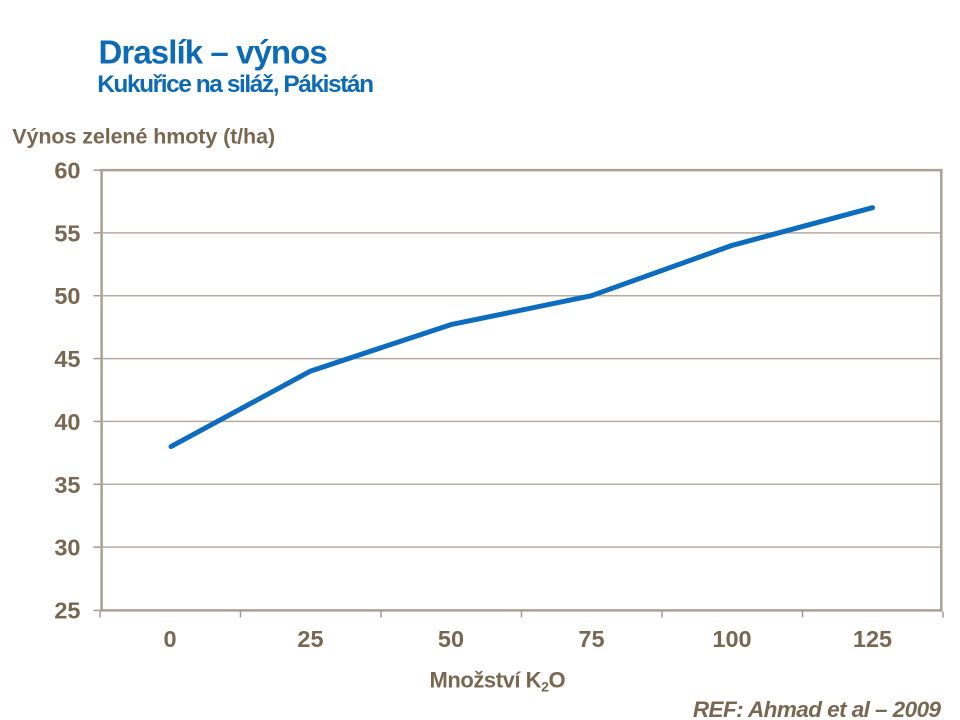 The width and height of the screenshot is (960, 720). What do you see at coordinates (67, 548) in the screenshot?
I see `svg-text: 30` at bounding box center [67, 548].